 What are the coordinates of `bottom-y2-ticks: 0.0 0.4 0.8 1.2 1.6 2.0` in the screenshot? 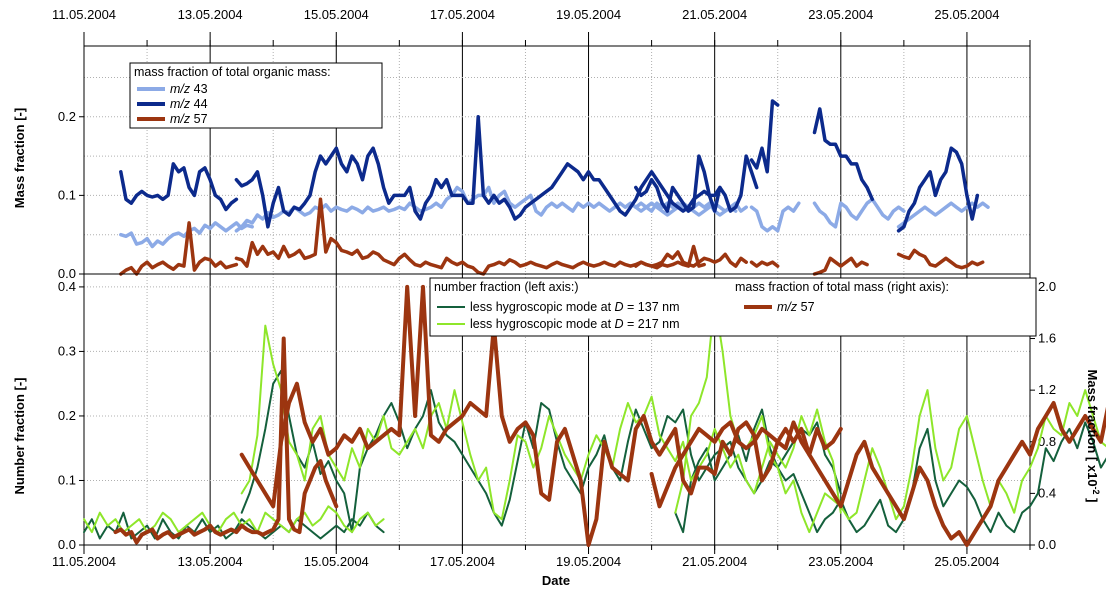 It's located at (1043, 415).